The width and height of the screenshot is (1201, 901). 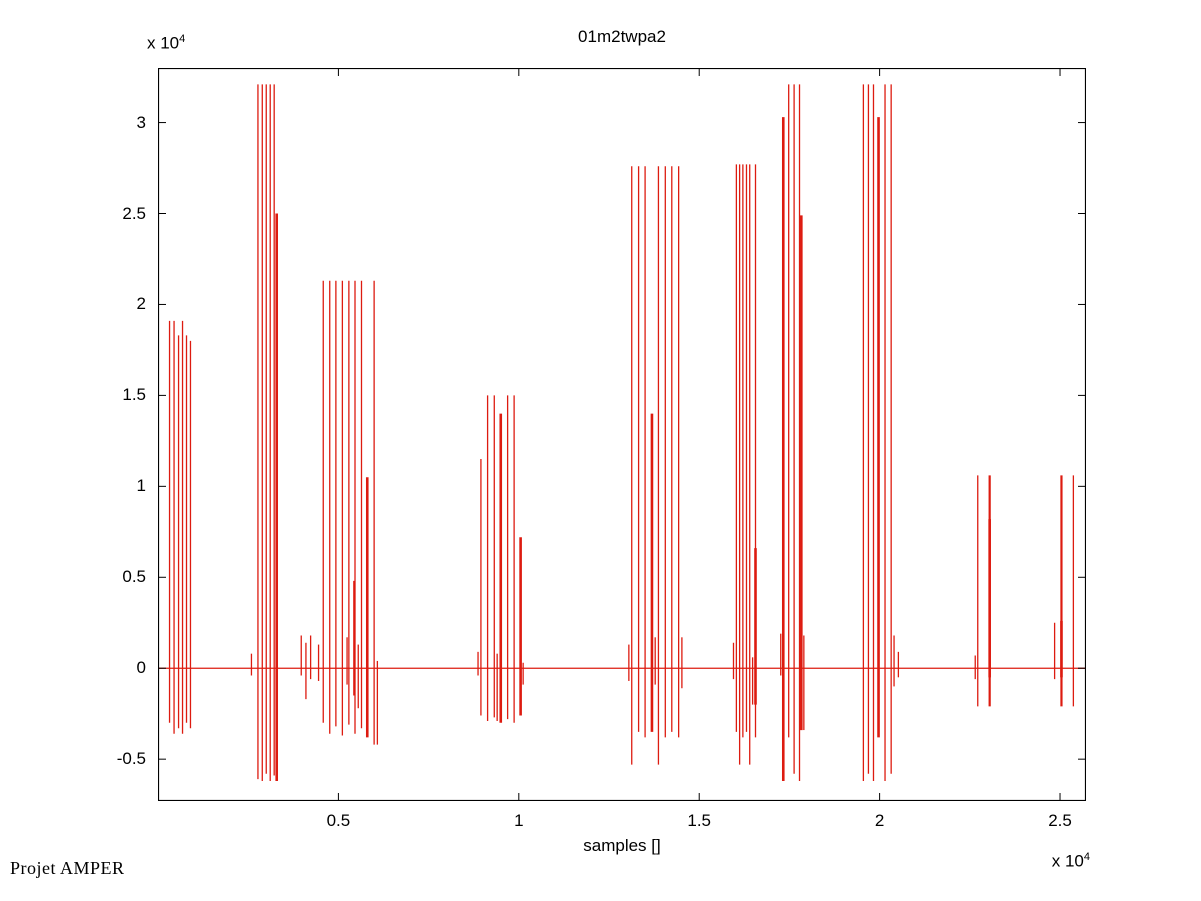 I want to click on x-exp-prefix: x 10, so click(x=1067, y=861).